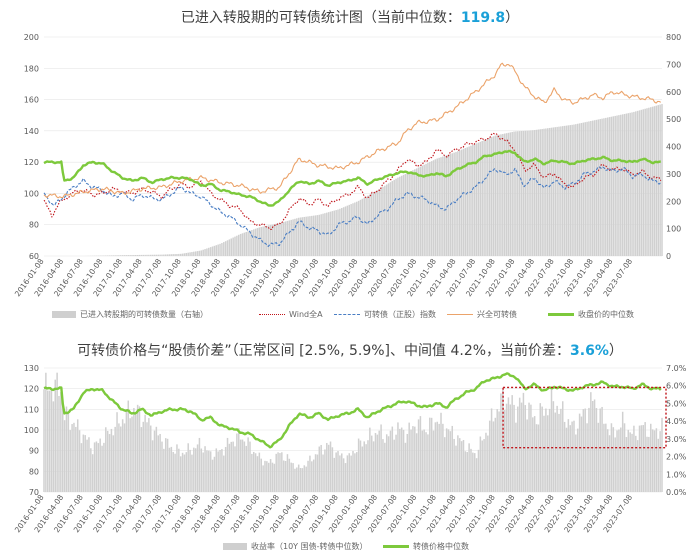  I want to click on y-left-tick-label: 120, so click(31, 389).